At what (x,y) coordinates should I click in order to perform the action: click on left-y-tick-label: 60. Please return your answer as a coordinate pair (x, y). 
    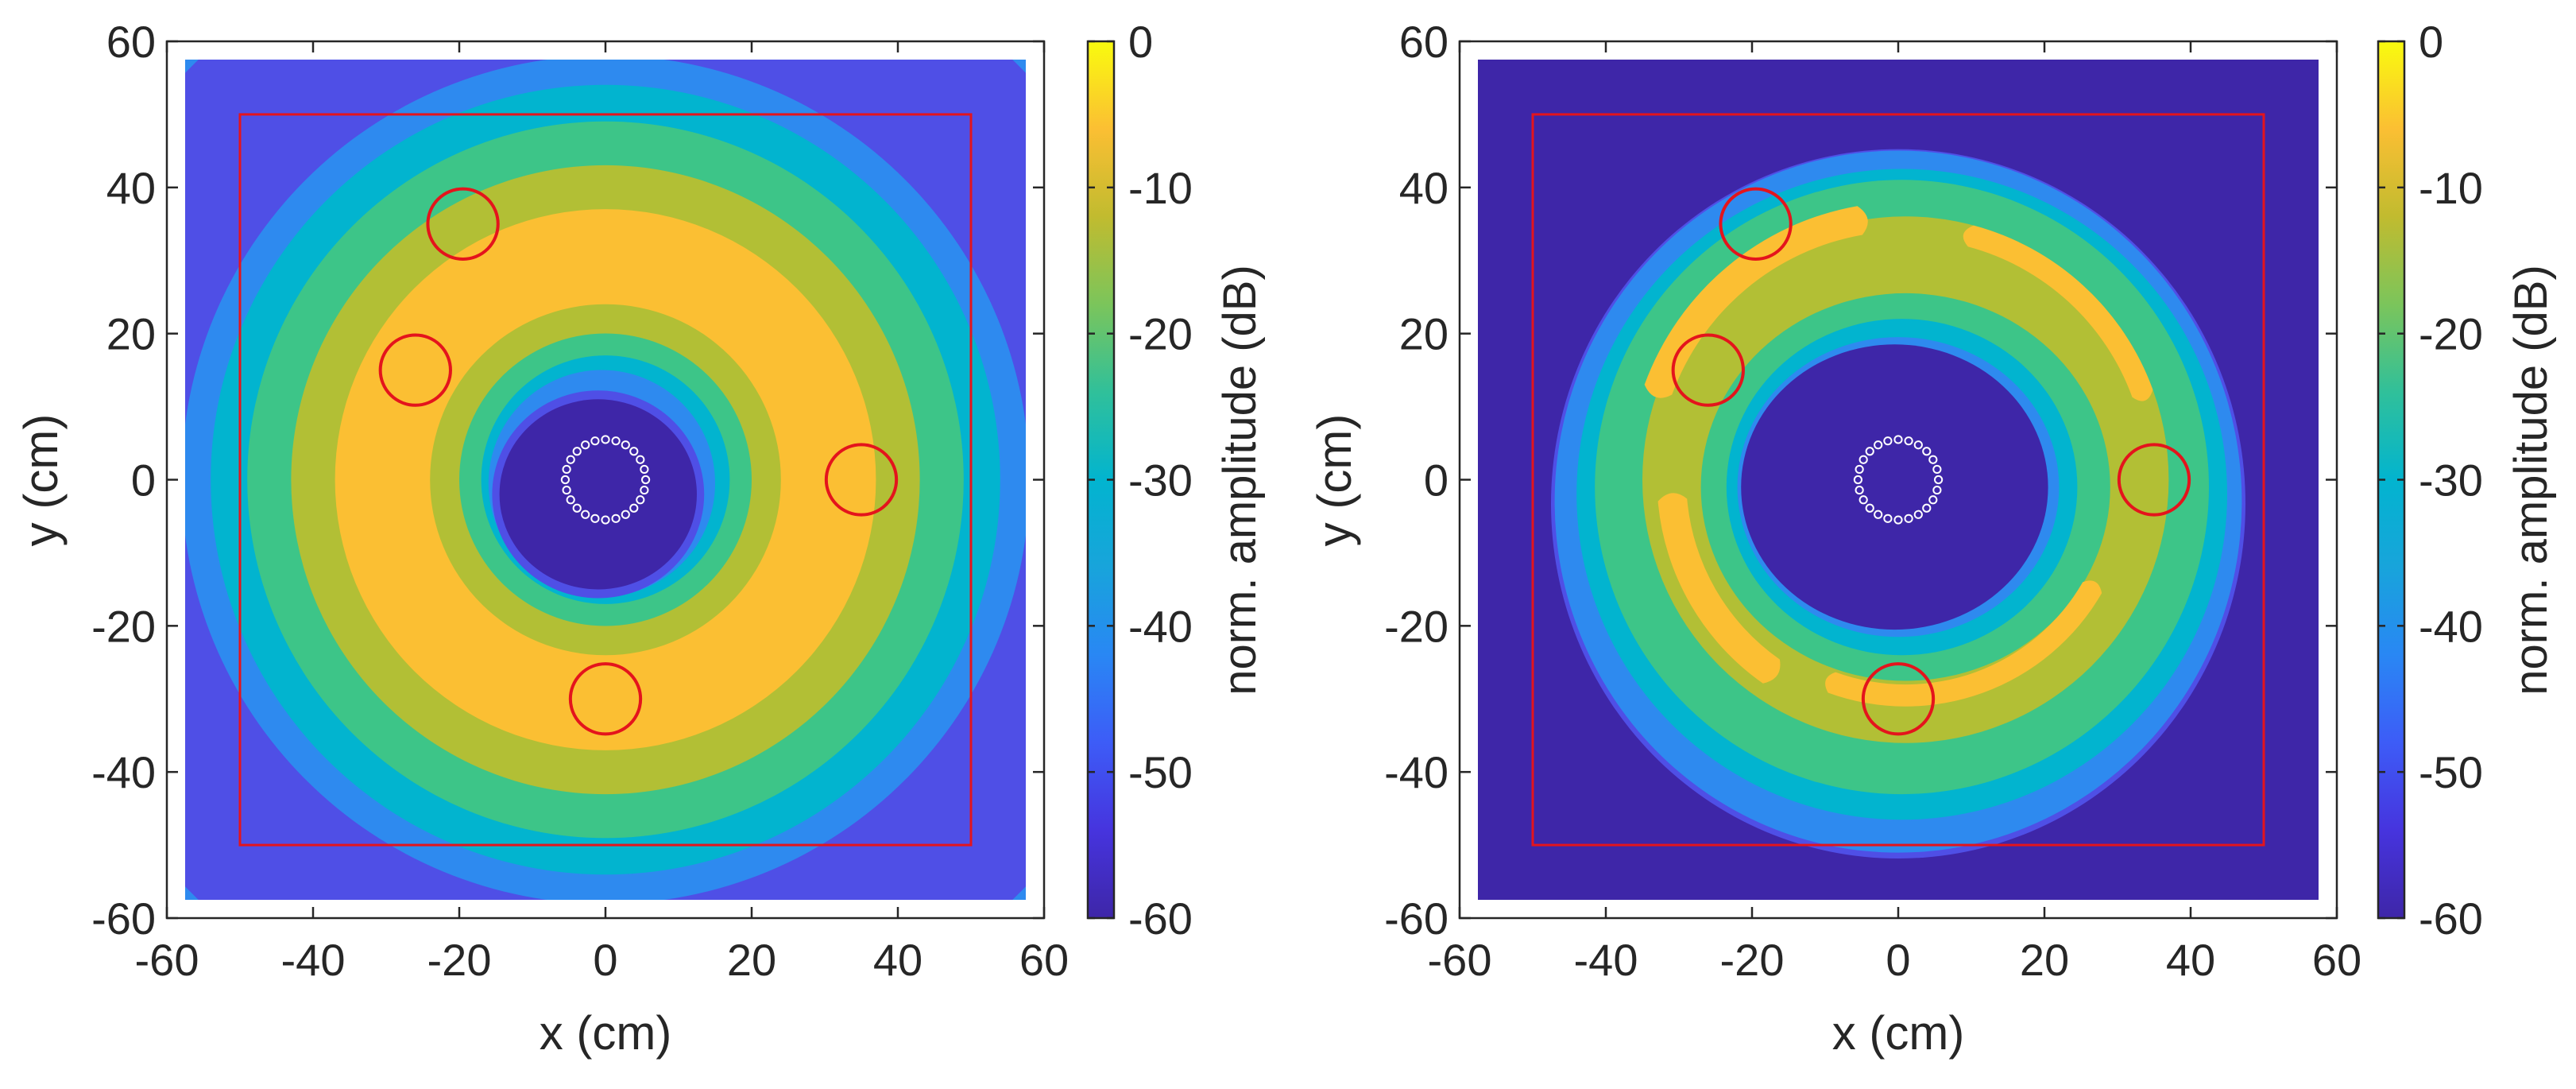
    Looking at the image, I should click on (131, 42).